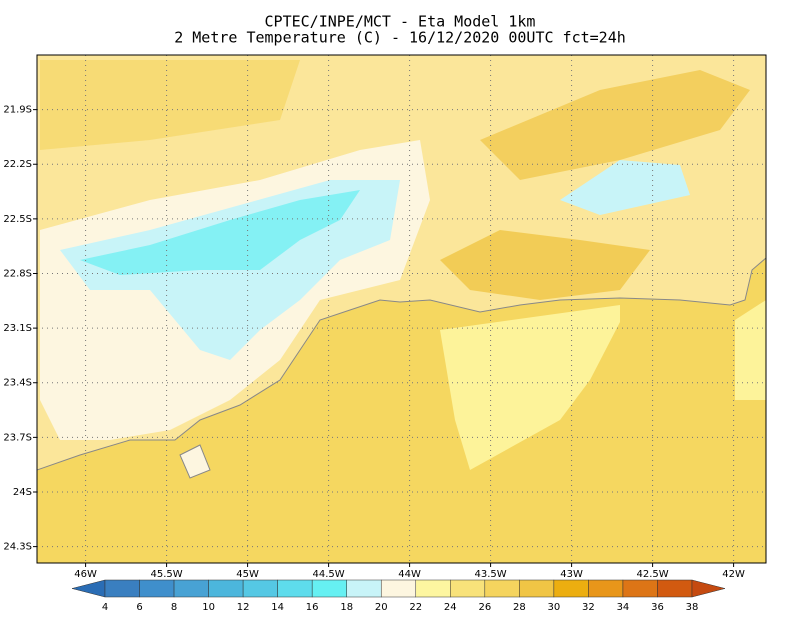 The width and height of the screenshot is (800, 618). I want to click on colorbar-label: 36, so click(657, 607).